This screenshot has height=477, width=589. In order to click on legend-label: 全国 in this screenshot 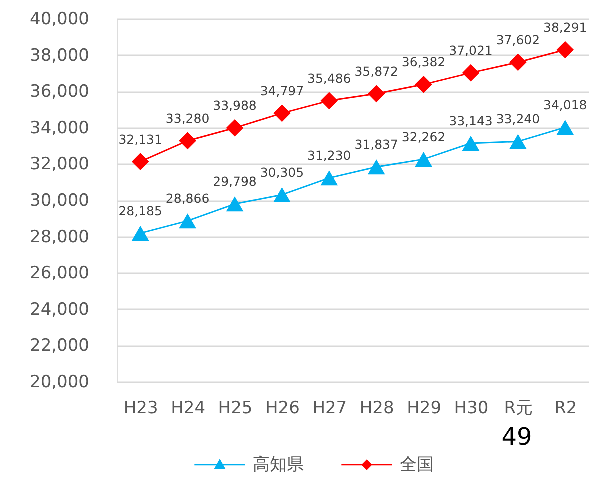, I will do `click(417, 465)`.